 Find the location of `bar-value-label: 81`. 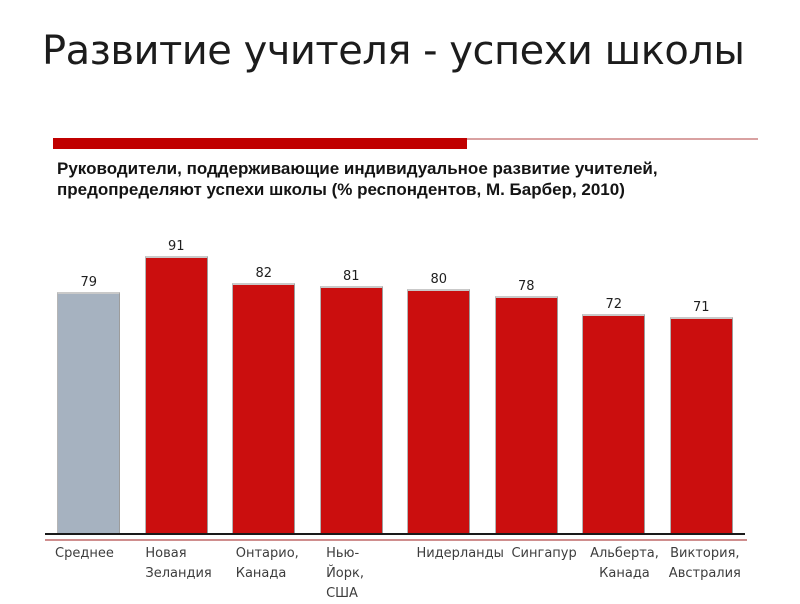

bar-value-label: 81 is located at coordinates (351, 276).